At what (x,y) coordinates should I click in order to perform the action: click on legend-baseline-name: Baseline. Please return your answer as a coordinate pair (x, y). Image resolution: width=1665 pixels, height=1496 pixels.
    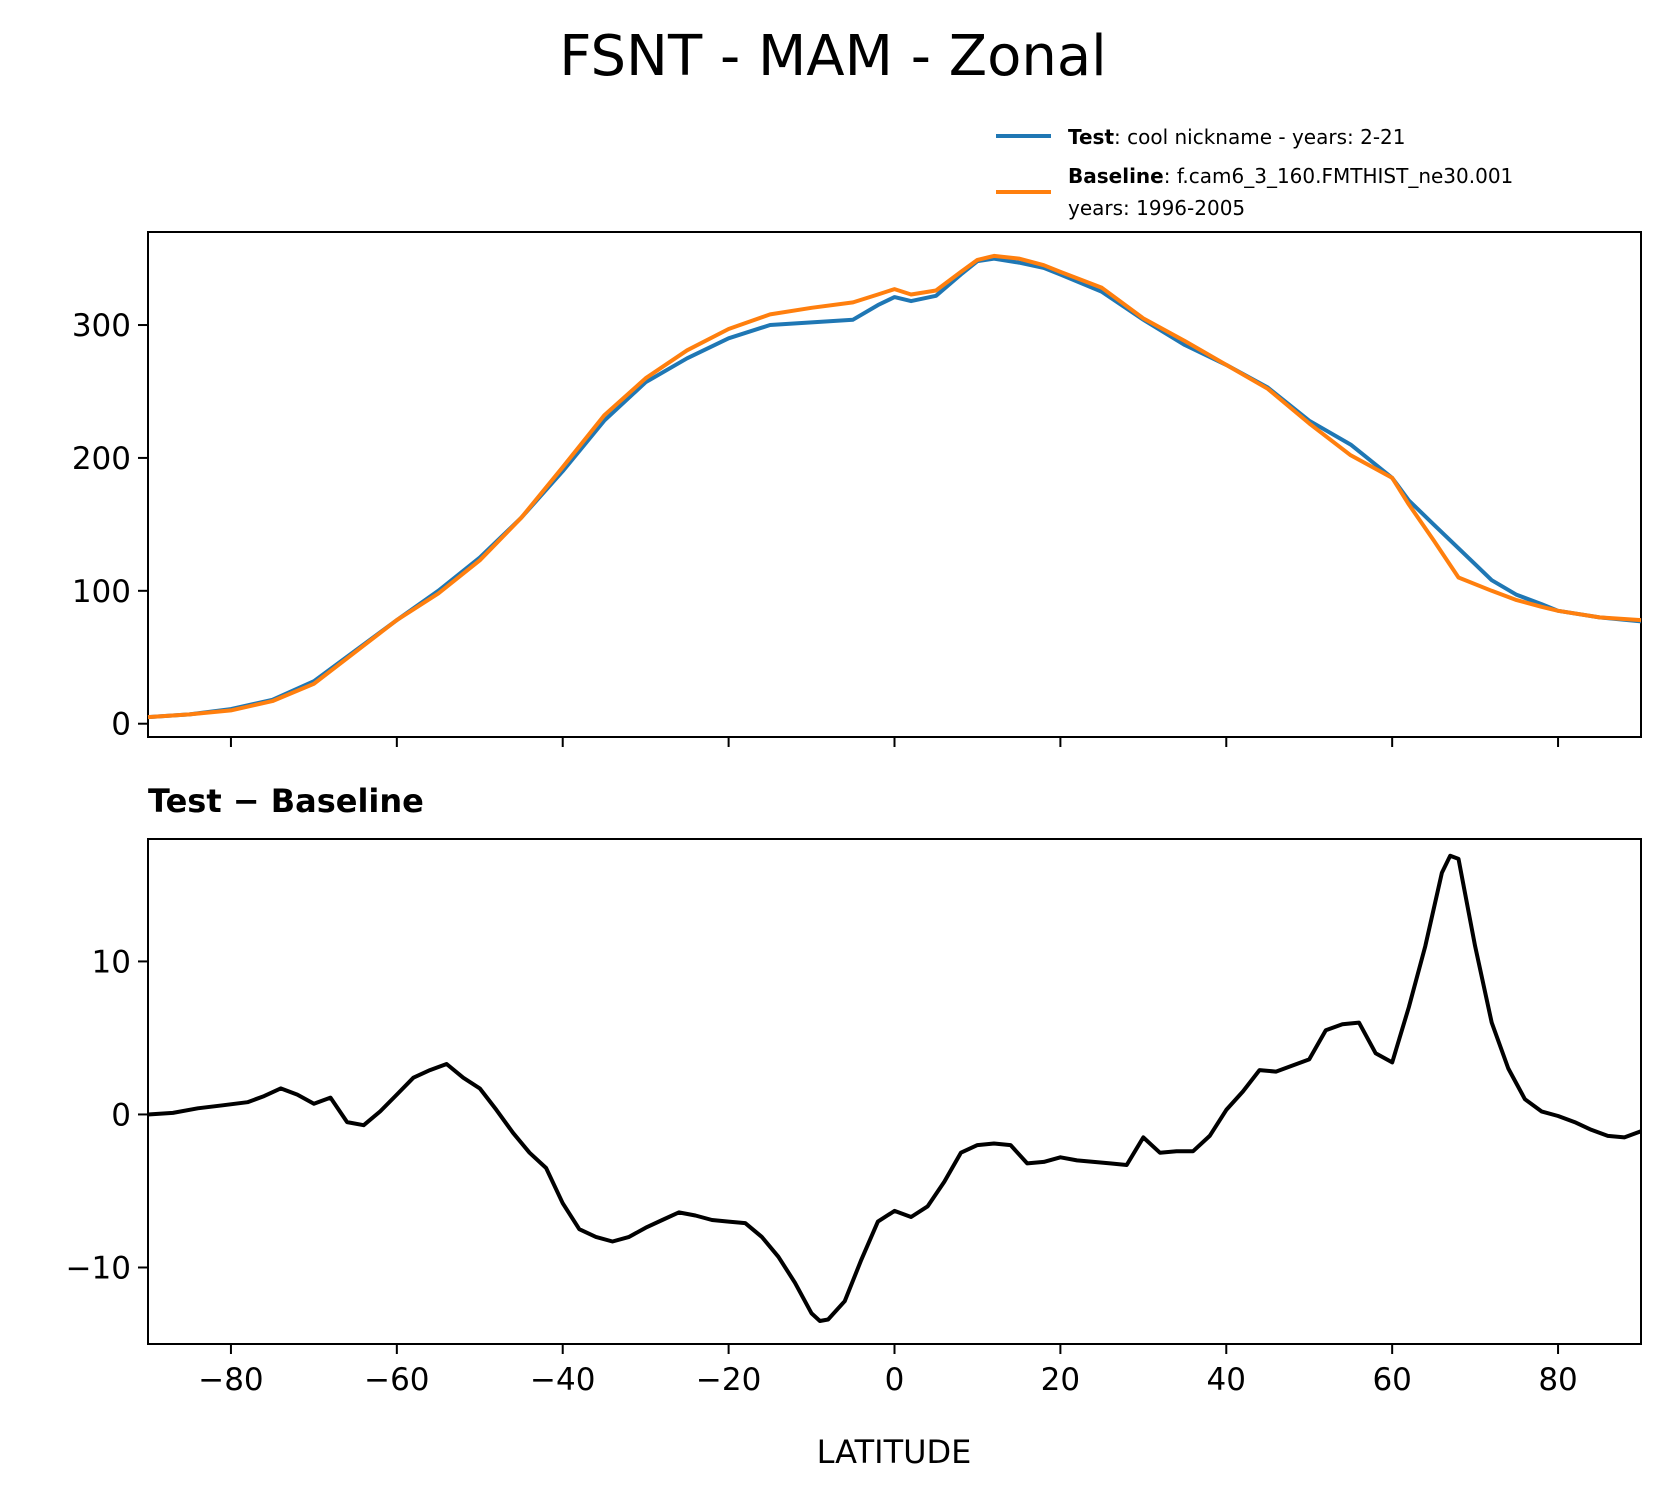
    Looking at the image, I should click on (1116, 176).